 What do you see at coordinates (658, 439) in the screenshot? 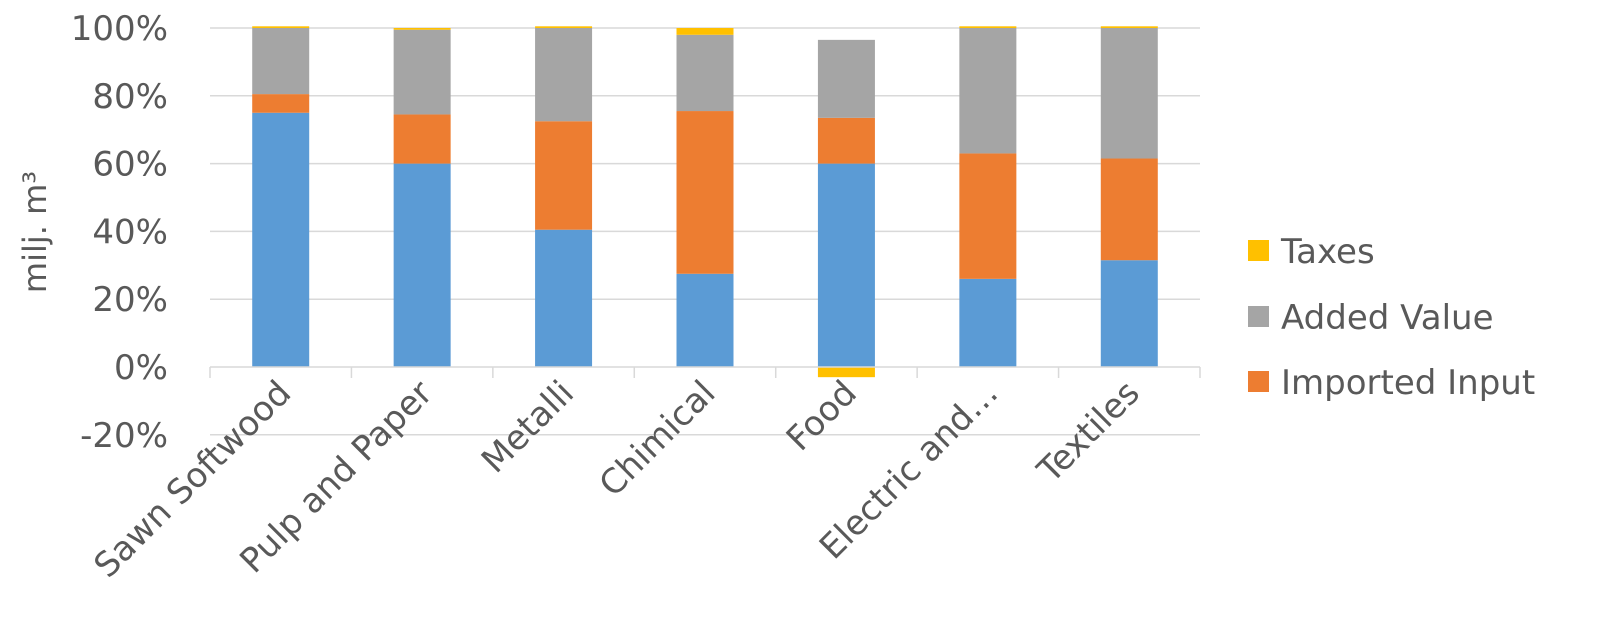
I see `category-label: Chimical` at bounding box center [658, 439].